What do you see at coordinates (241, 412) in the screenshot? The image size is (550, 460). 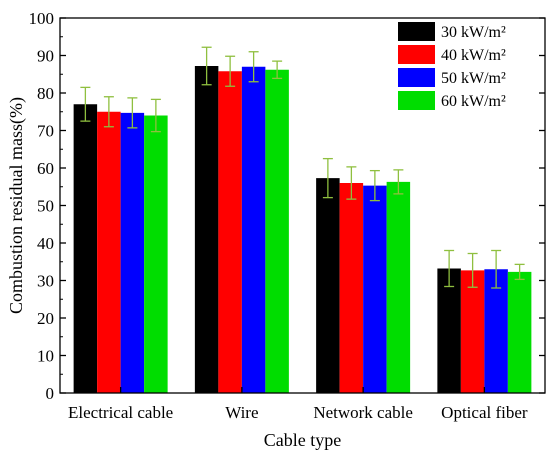 I see `x-tick-label: Wire` at bounding box center [241, 412].